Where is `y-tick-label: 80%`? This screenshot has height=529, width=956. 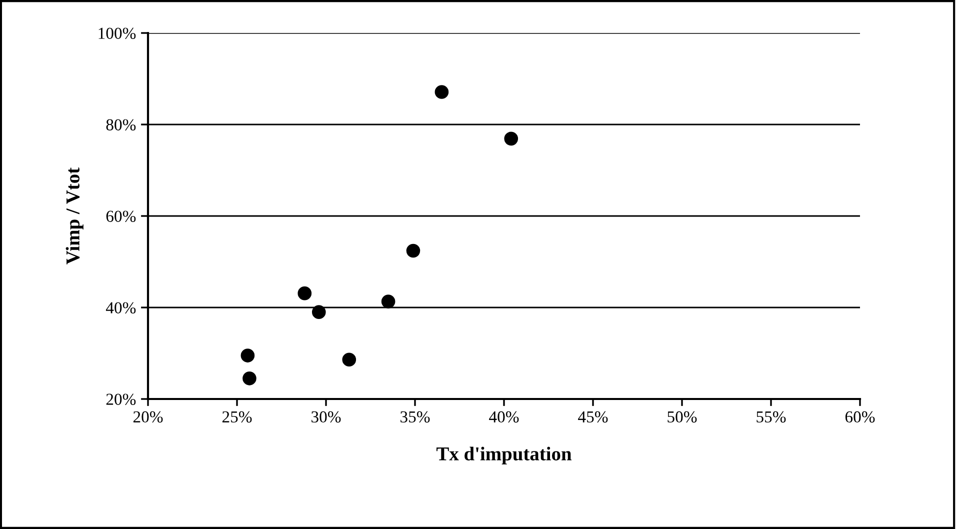
y-tick-label: 80% is located at coordinates (121, 124).